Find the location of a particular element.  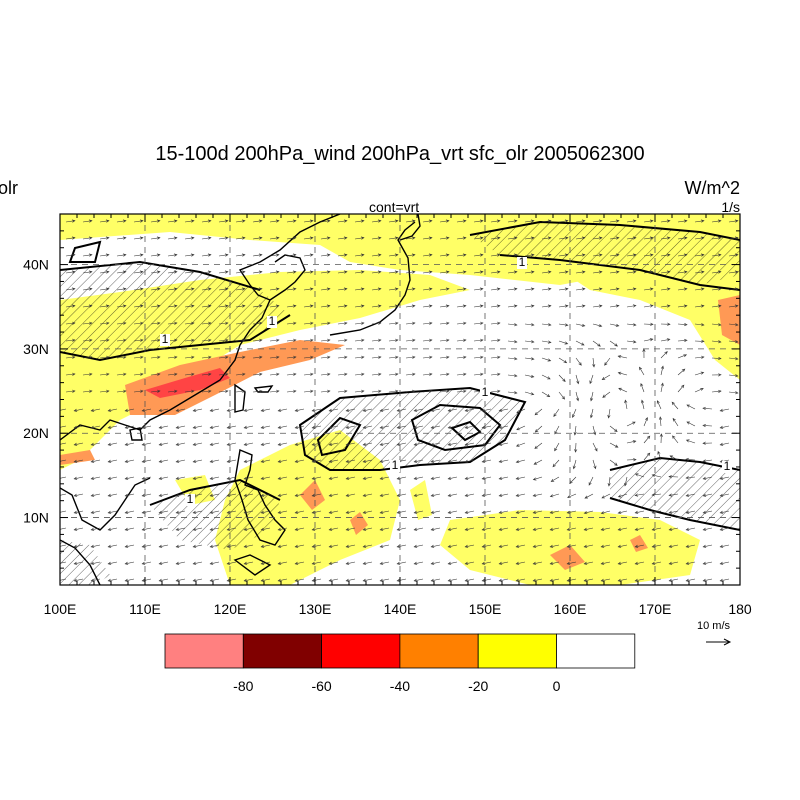

colorbar-label: -20 is located at coordinates (478, 686).